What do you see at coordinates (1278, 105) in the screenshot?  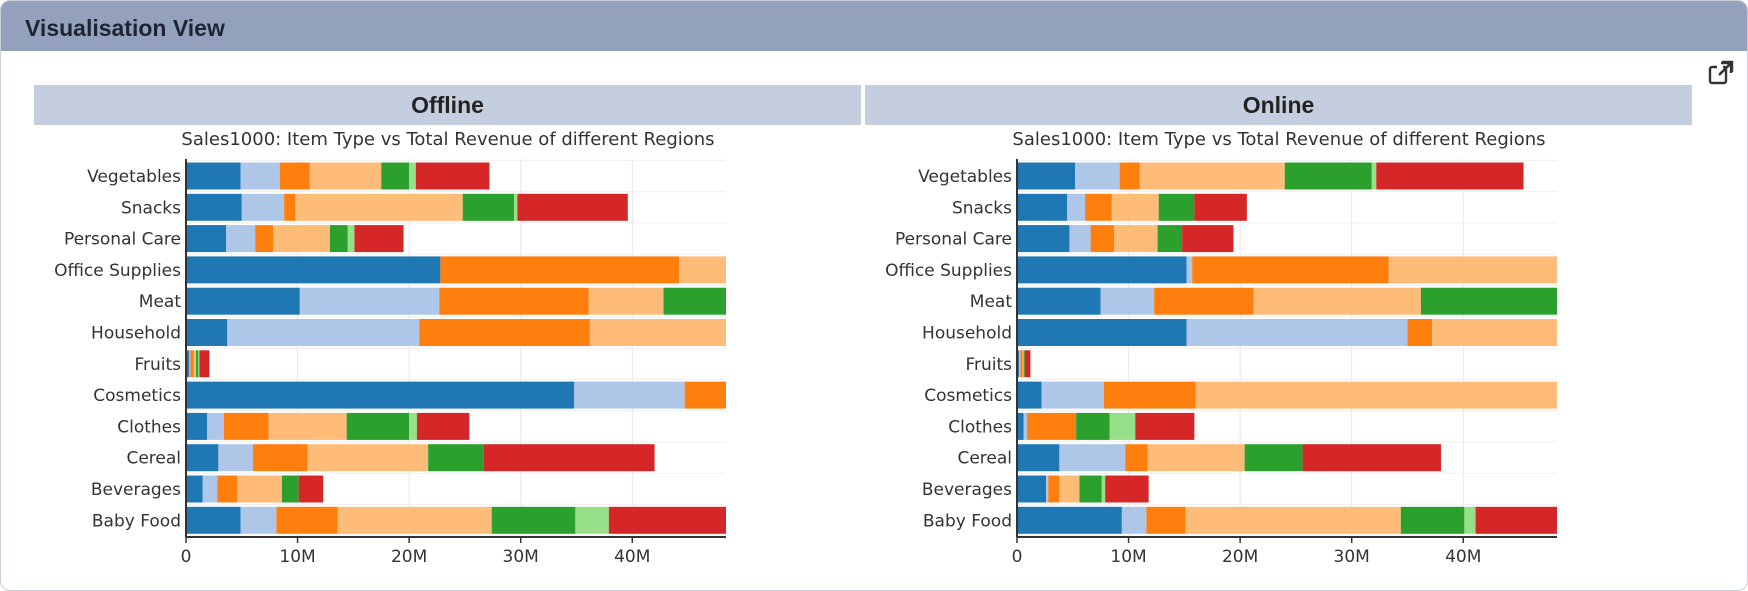 I see `facet-header-online: Online` at bounding box center [1278, 105].